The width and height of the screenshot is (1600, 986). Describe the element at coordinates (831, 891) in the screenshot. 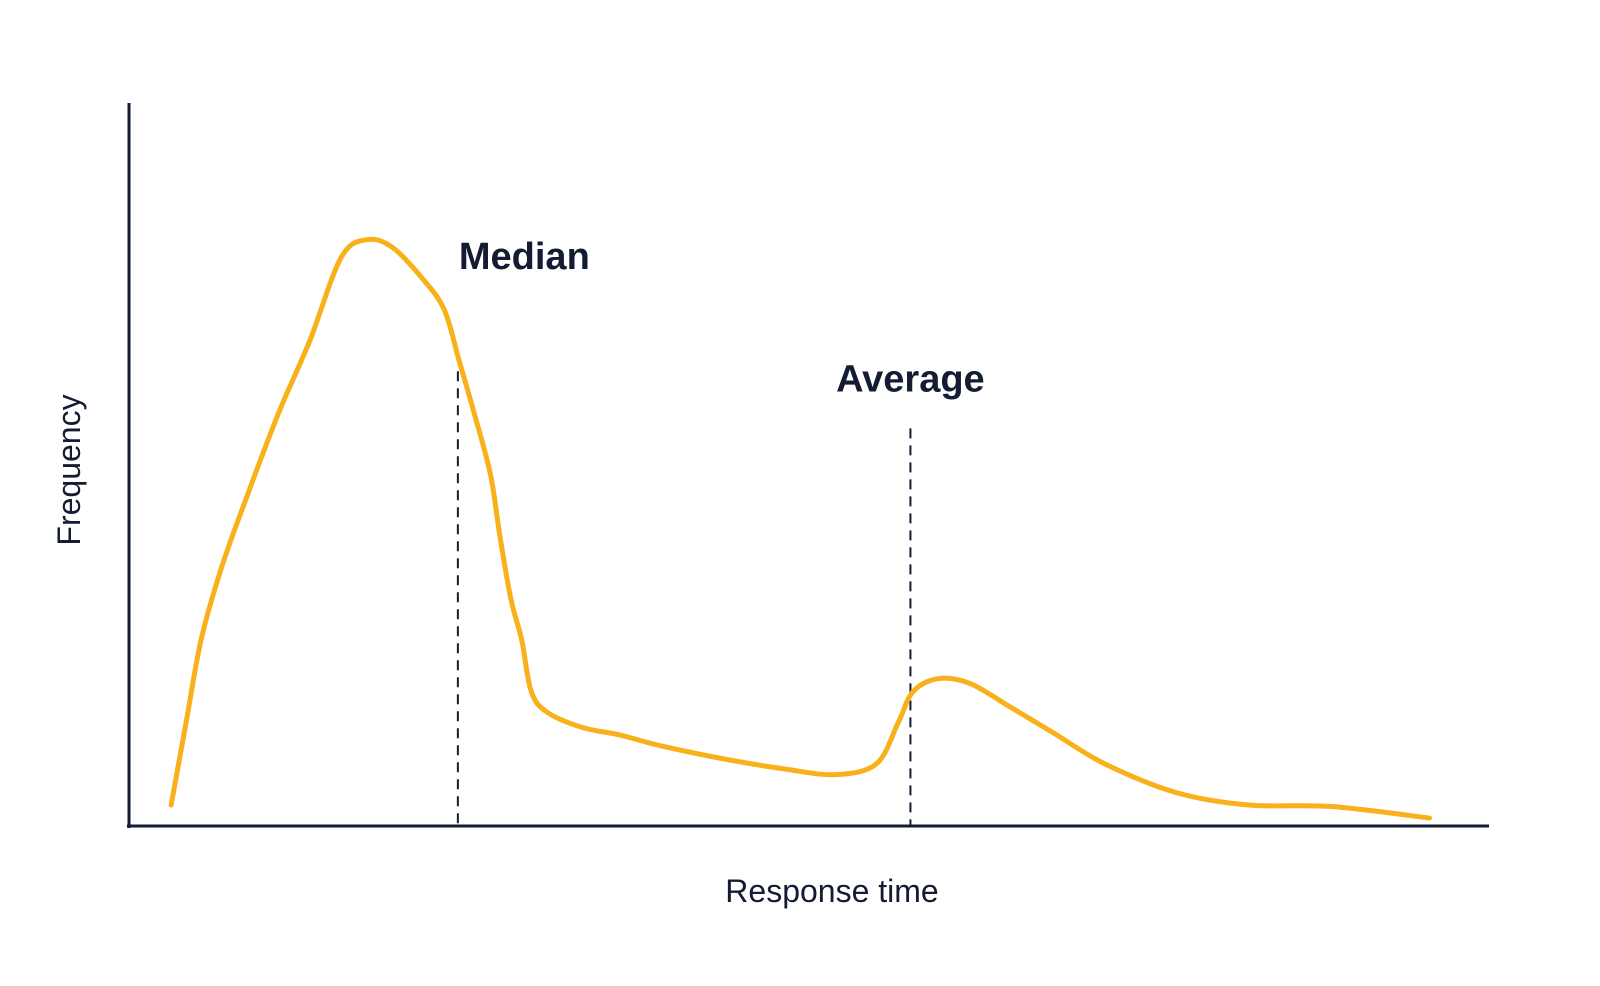

I see `x-axis-label: Response time` at that location.